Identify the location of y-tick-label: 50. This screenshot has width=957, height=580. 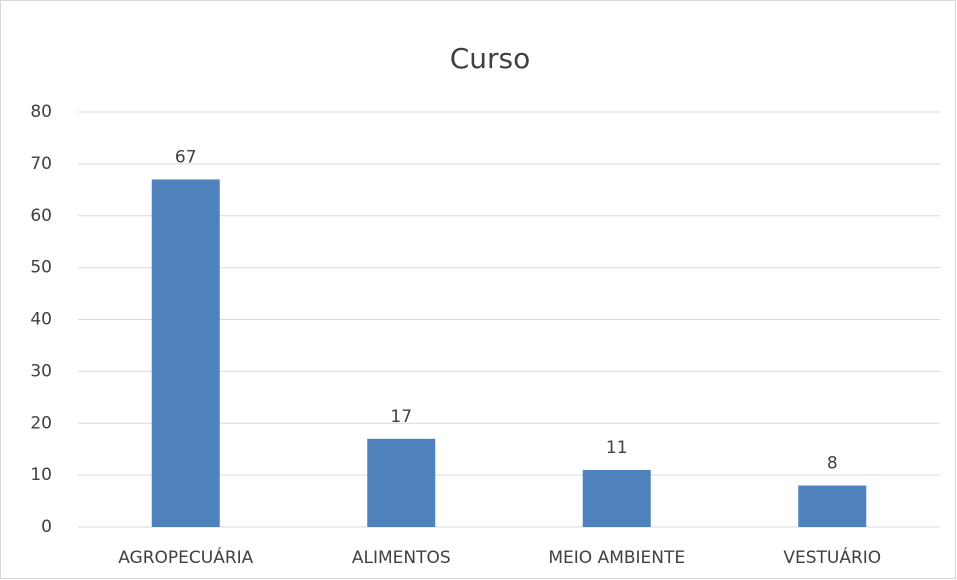
(41, 268).